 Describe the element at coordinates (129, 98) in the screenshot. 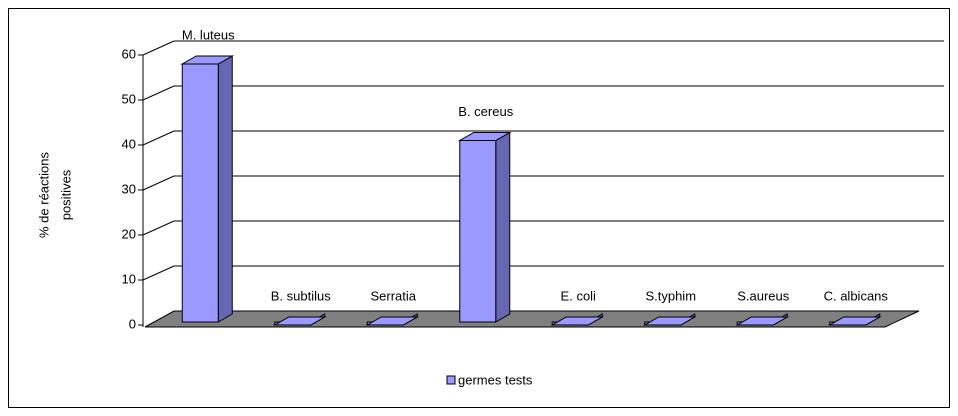

I see `y-tick-label: 50` at that location.